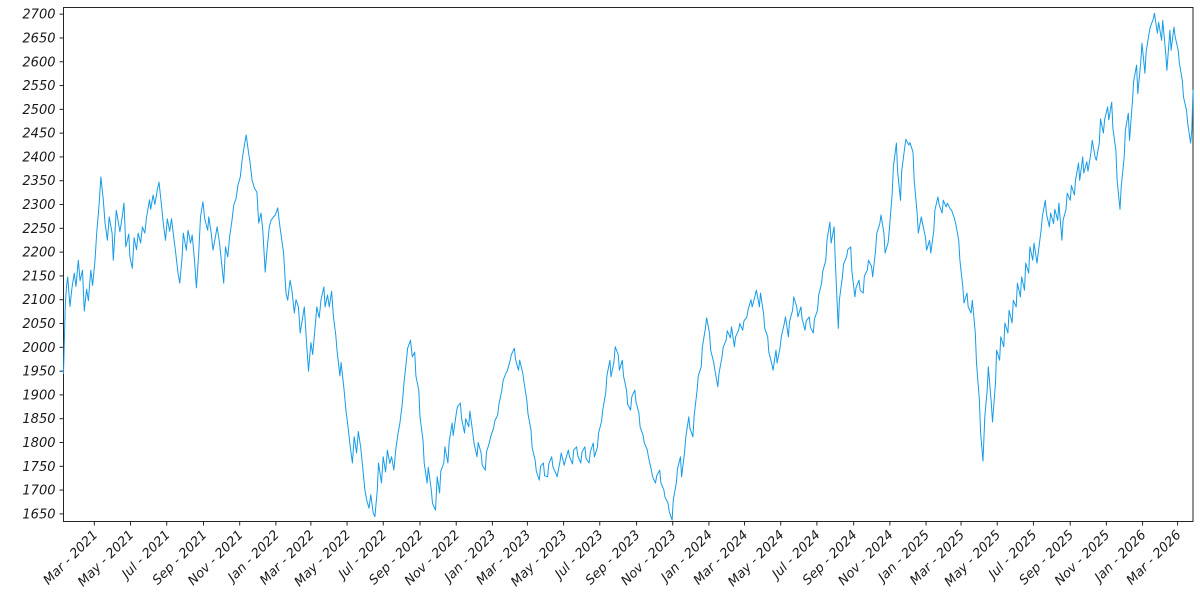  What do you see at coordinates (38, 491) in the screenshot?
I see `y-tick-label: 1700` at bounding box center [38, 491].